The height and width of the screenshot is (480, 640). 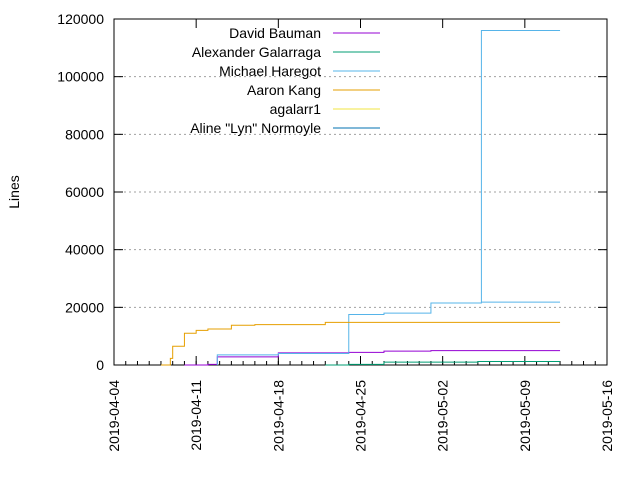 I want to click on x-tick-label: 2019-04-11, so click(x=196, y=415).